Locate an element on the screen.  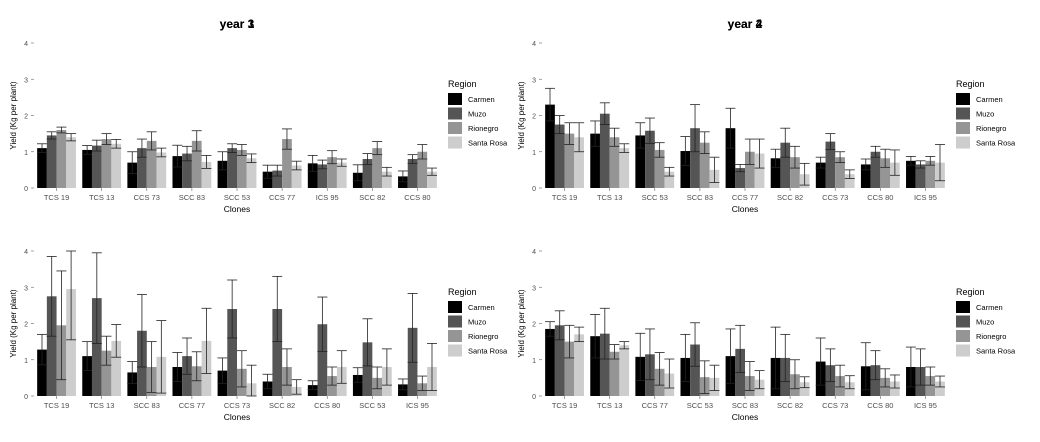
panel-title: year 2 is located at coordinates (745, 24).